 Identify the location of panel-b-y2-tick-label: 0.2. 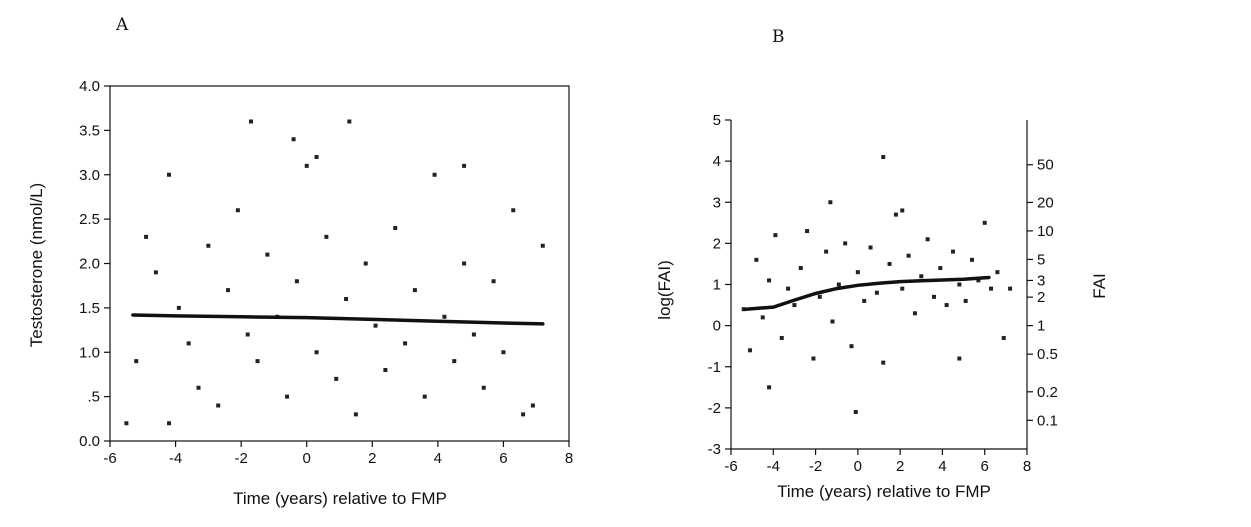
(1047, 392).